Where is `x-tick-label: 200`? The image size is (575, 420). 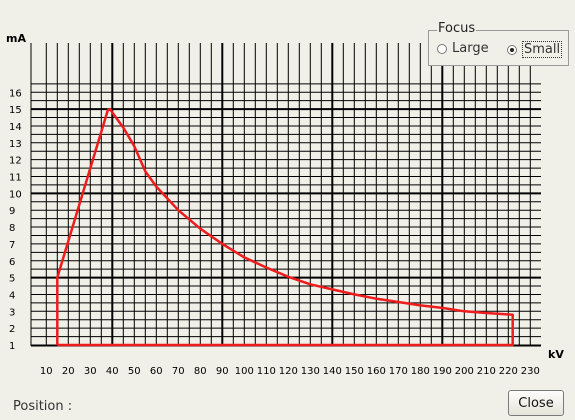 x-tick-label: 200 is located at coordinates (464, 371).